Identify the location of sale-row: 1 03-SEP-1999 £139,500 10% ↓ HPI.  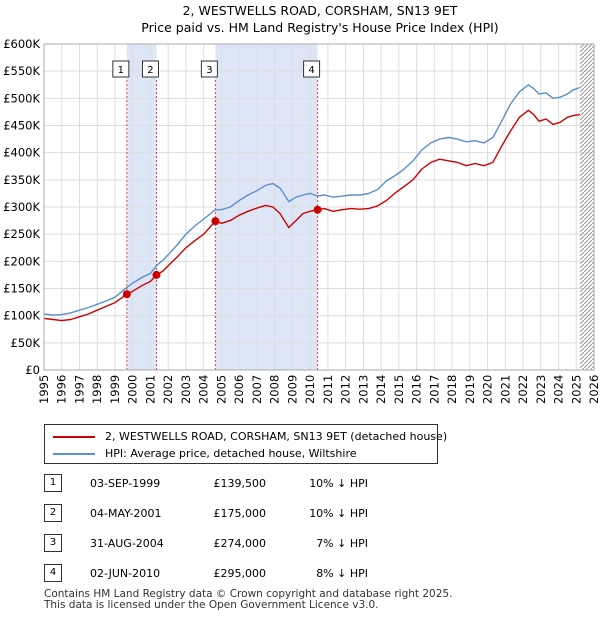
(254, 484).